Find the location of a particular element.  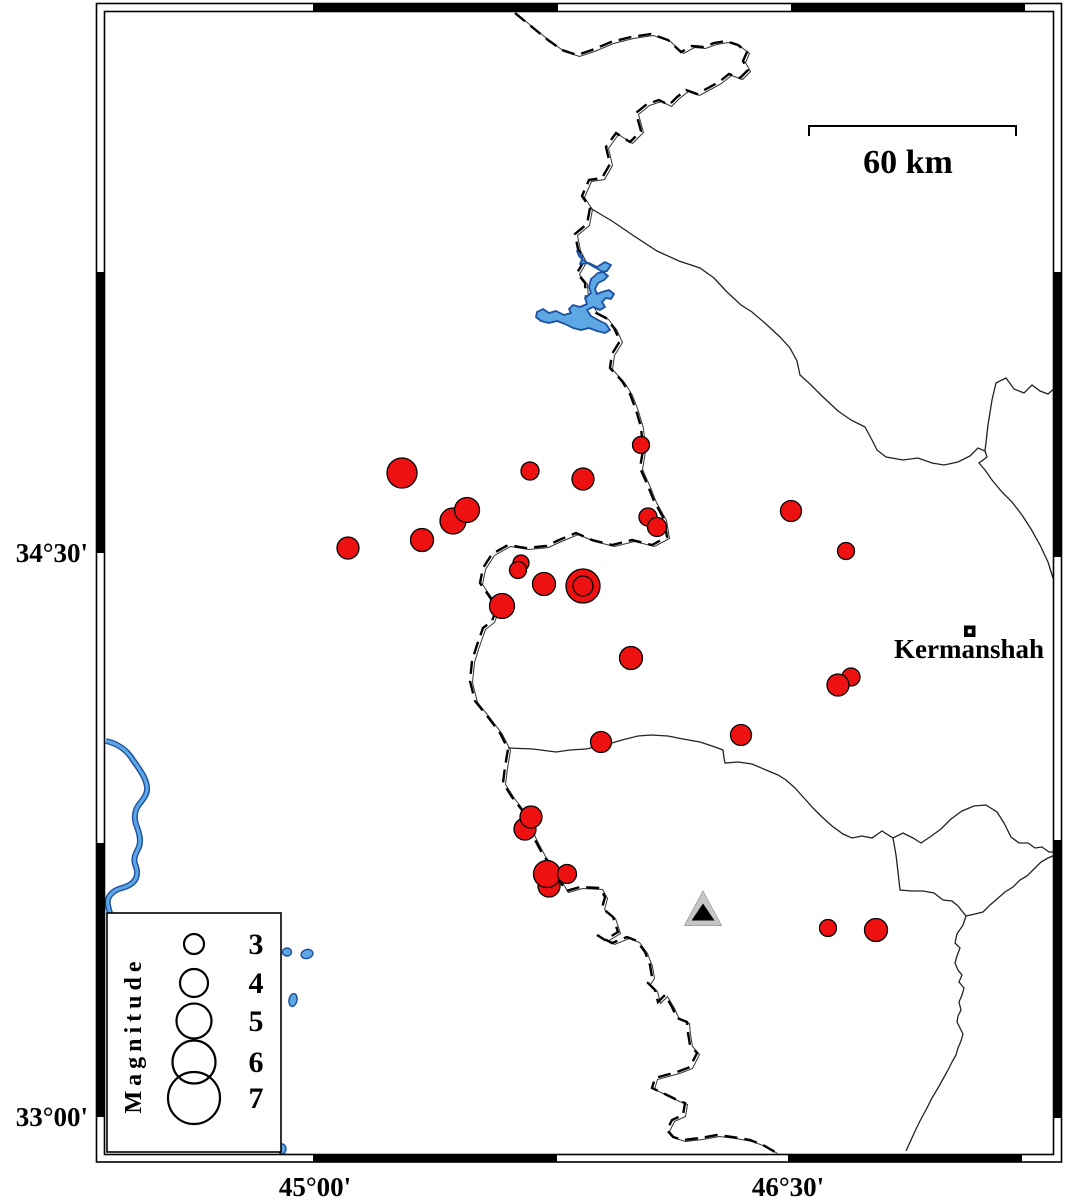

lon-label-45-00: 45°00' is located at coordinates (315, 1186).